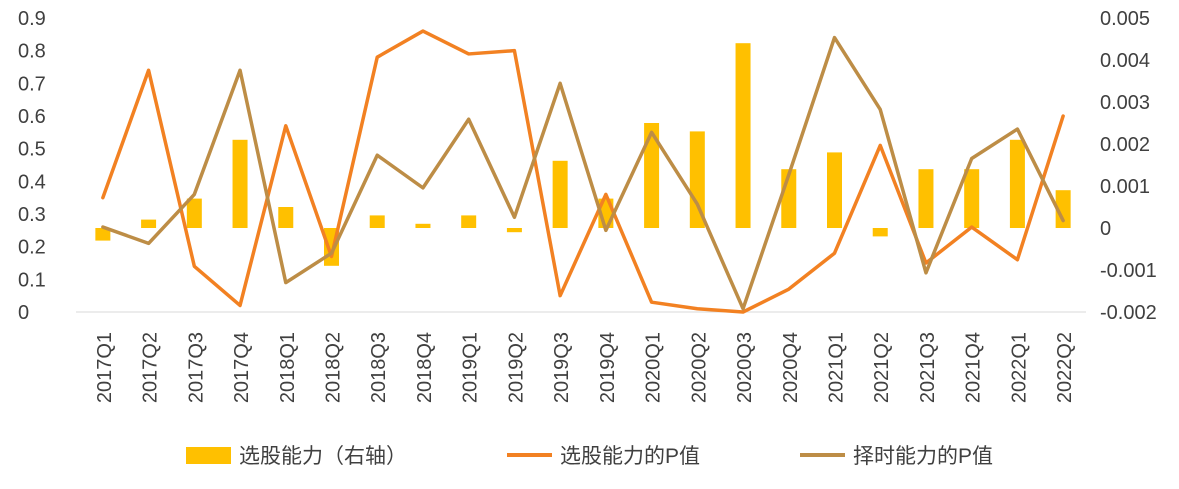 The width and height of the screenshot is (1179, 489). Describe the element at coordinates (745, 367) in the screenshot. I see `x-axis-label: 2020Q3` at that location.